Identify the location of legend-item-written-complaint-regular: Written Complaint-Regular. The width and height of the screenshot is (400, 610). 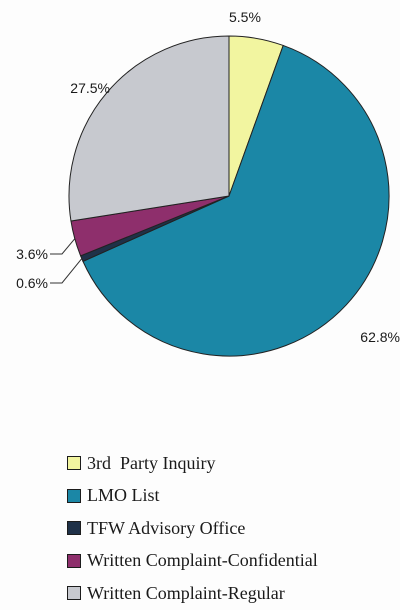
(192, 593).